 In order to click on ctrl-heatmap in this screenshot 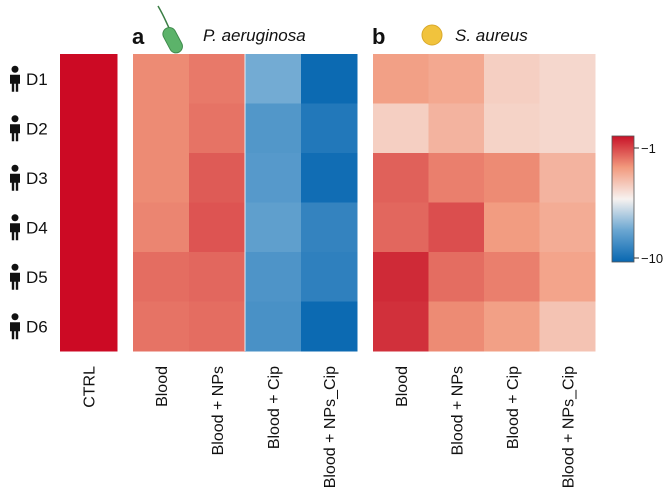, I will do `click(89, 203)`.